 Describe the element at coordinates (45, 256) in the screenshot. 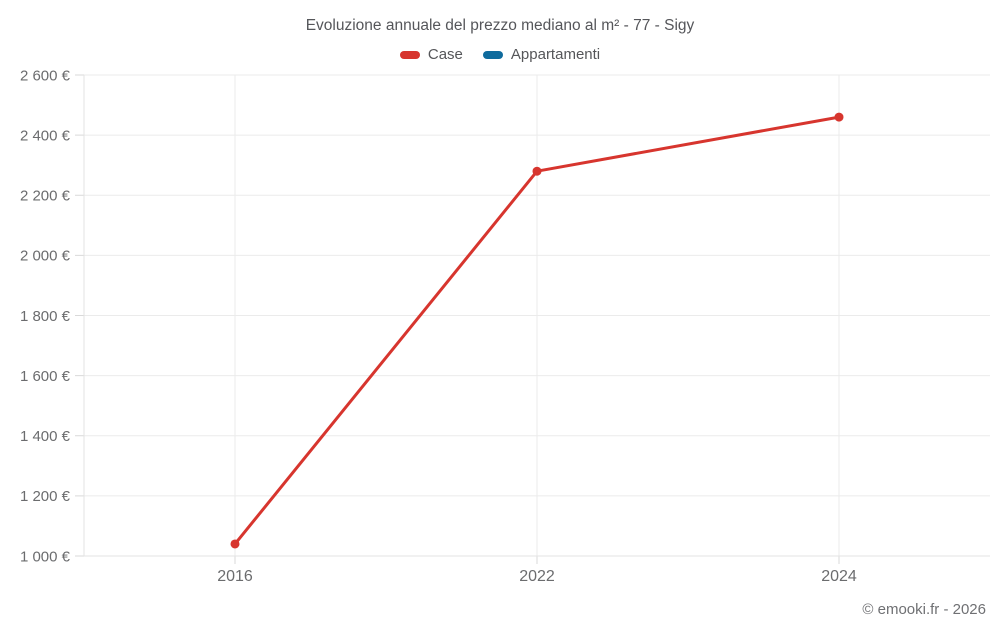

I see `svg-text: 2 000 €` at that location.